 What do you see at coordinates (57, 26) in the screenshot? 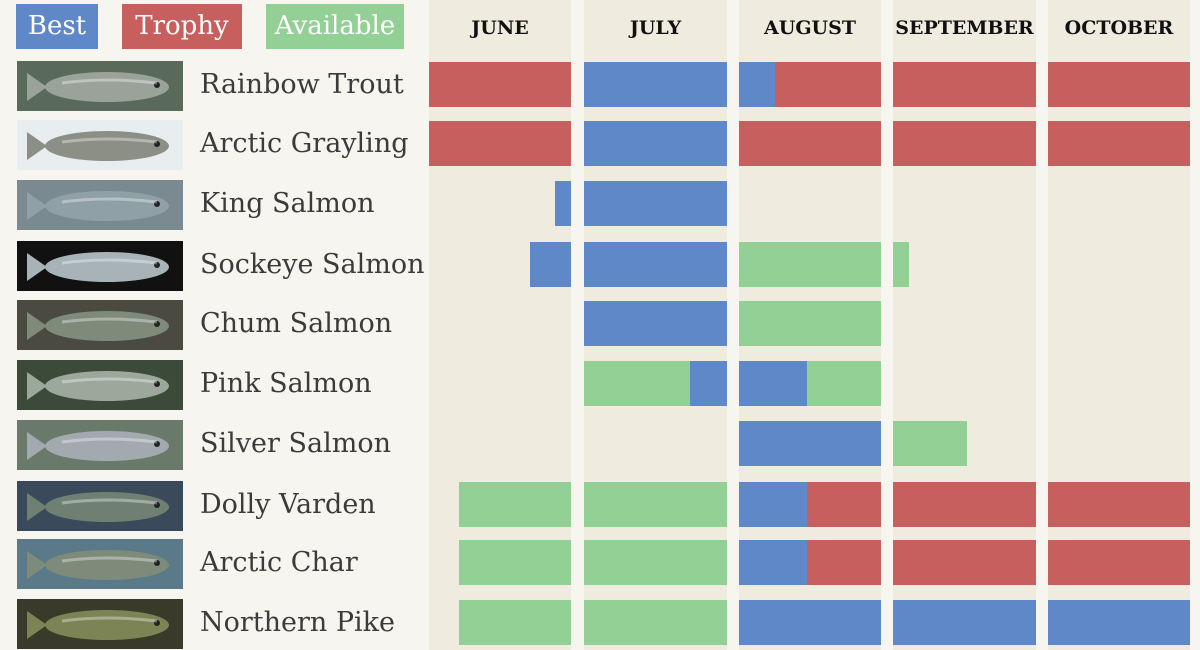
I see `legend-best: Best` at bounding box center [57, 26].